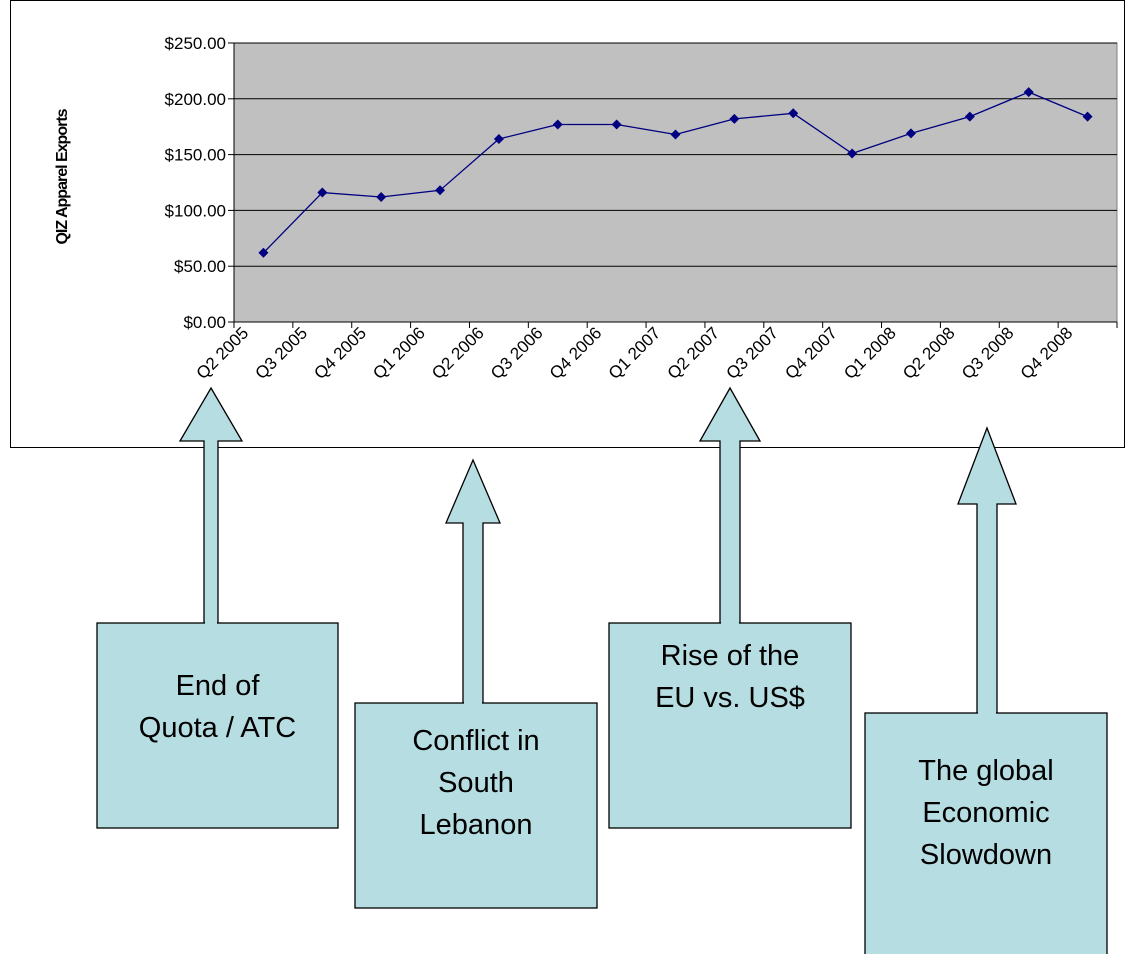 Image resolution: width=1126 pixels, height=954 pixels. What do you see at coordinates (730, 656) in the screenshot?
I see `callout-text: Rise of the` at bounding box center [730, 656].